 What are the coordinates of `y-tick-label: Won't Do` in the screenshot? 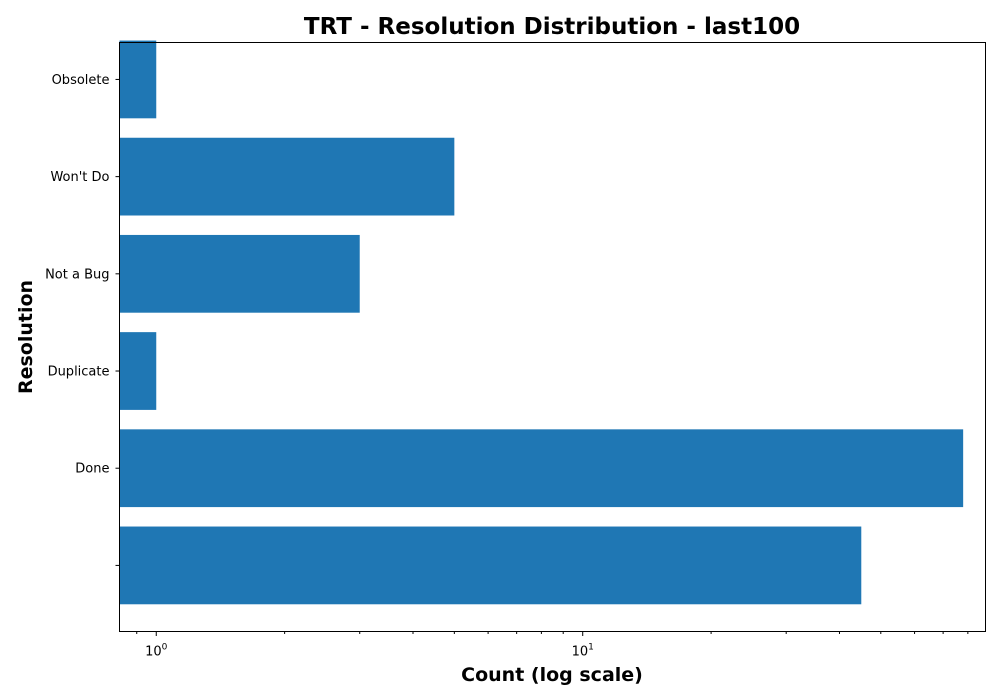 It's located at (79, 177).